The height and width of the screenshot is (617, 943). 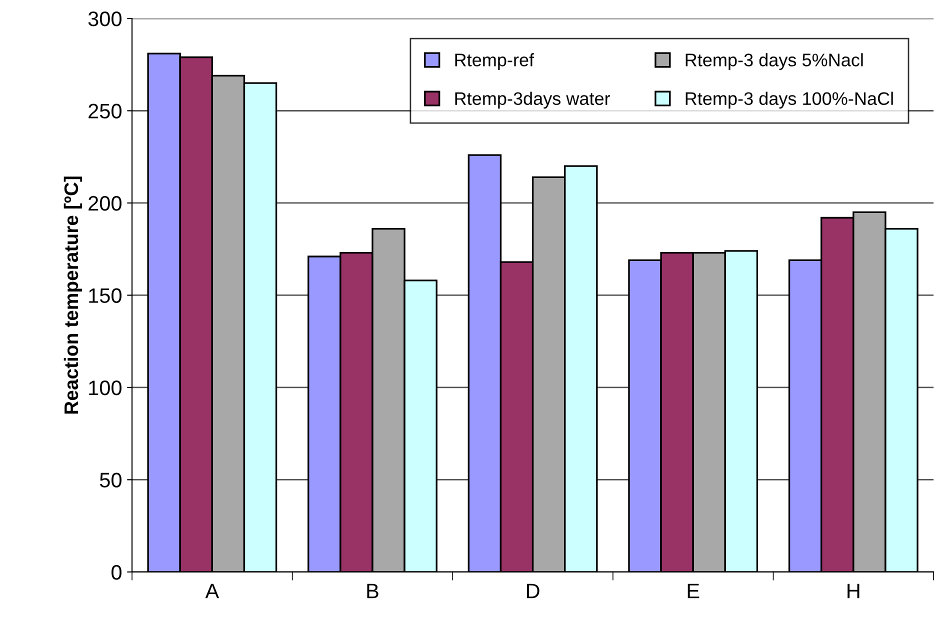 What do you see at coordinates (105, 388) in the screenshot?
I see `y-tick-label: 100` at bounding box center [105, 388].